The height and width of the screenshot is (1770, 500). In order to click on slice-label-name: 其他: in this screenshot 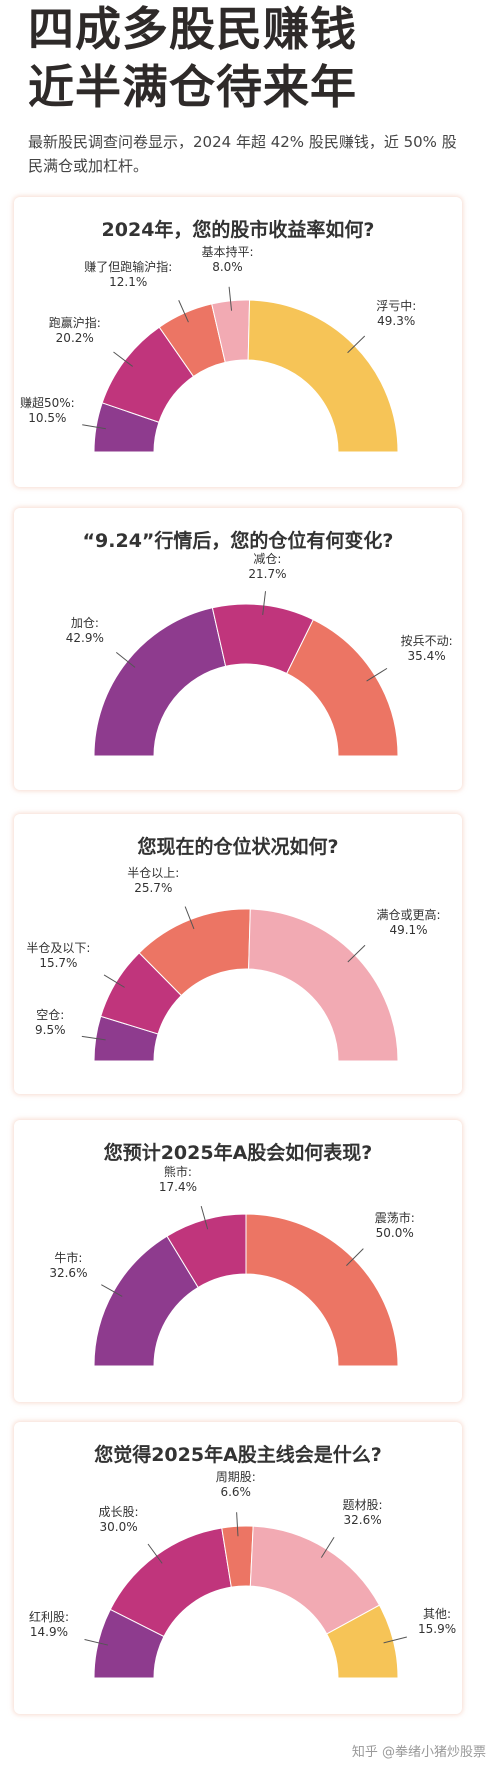, I will do `click(437, 1614)`.